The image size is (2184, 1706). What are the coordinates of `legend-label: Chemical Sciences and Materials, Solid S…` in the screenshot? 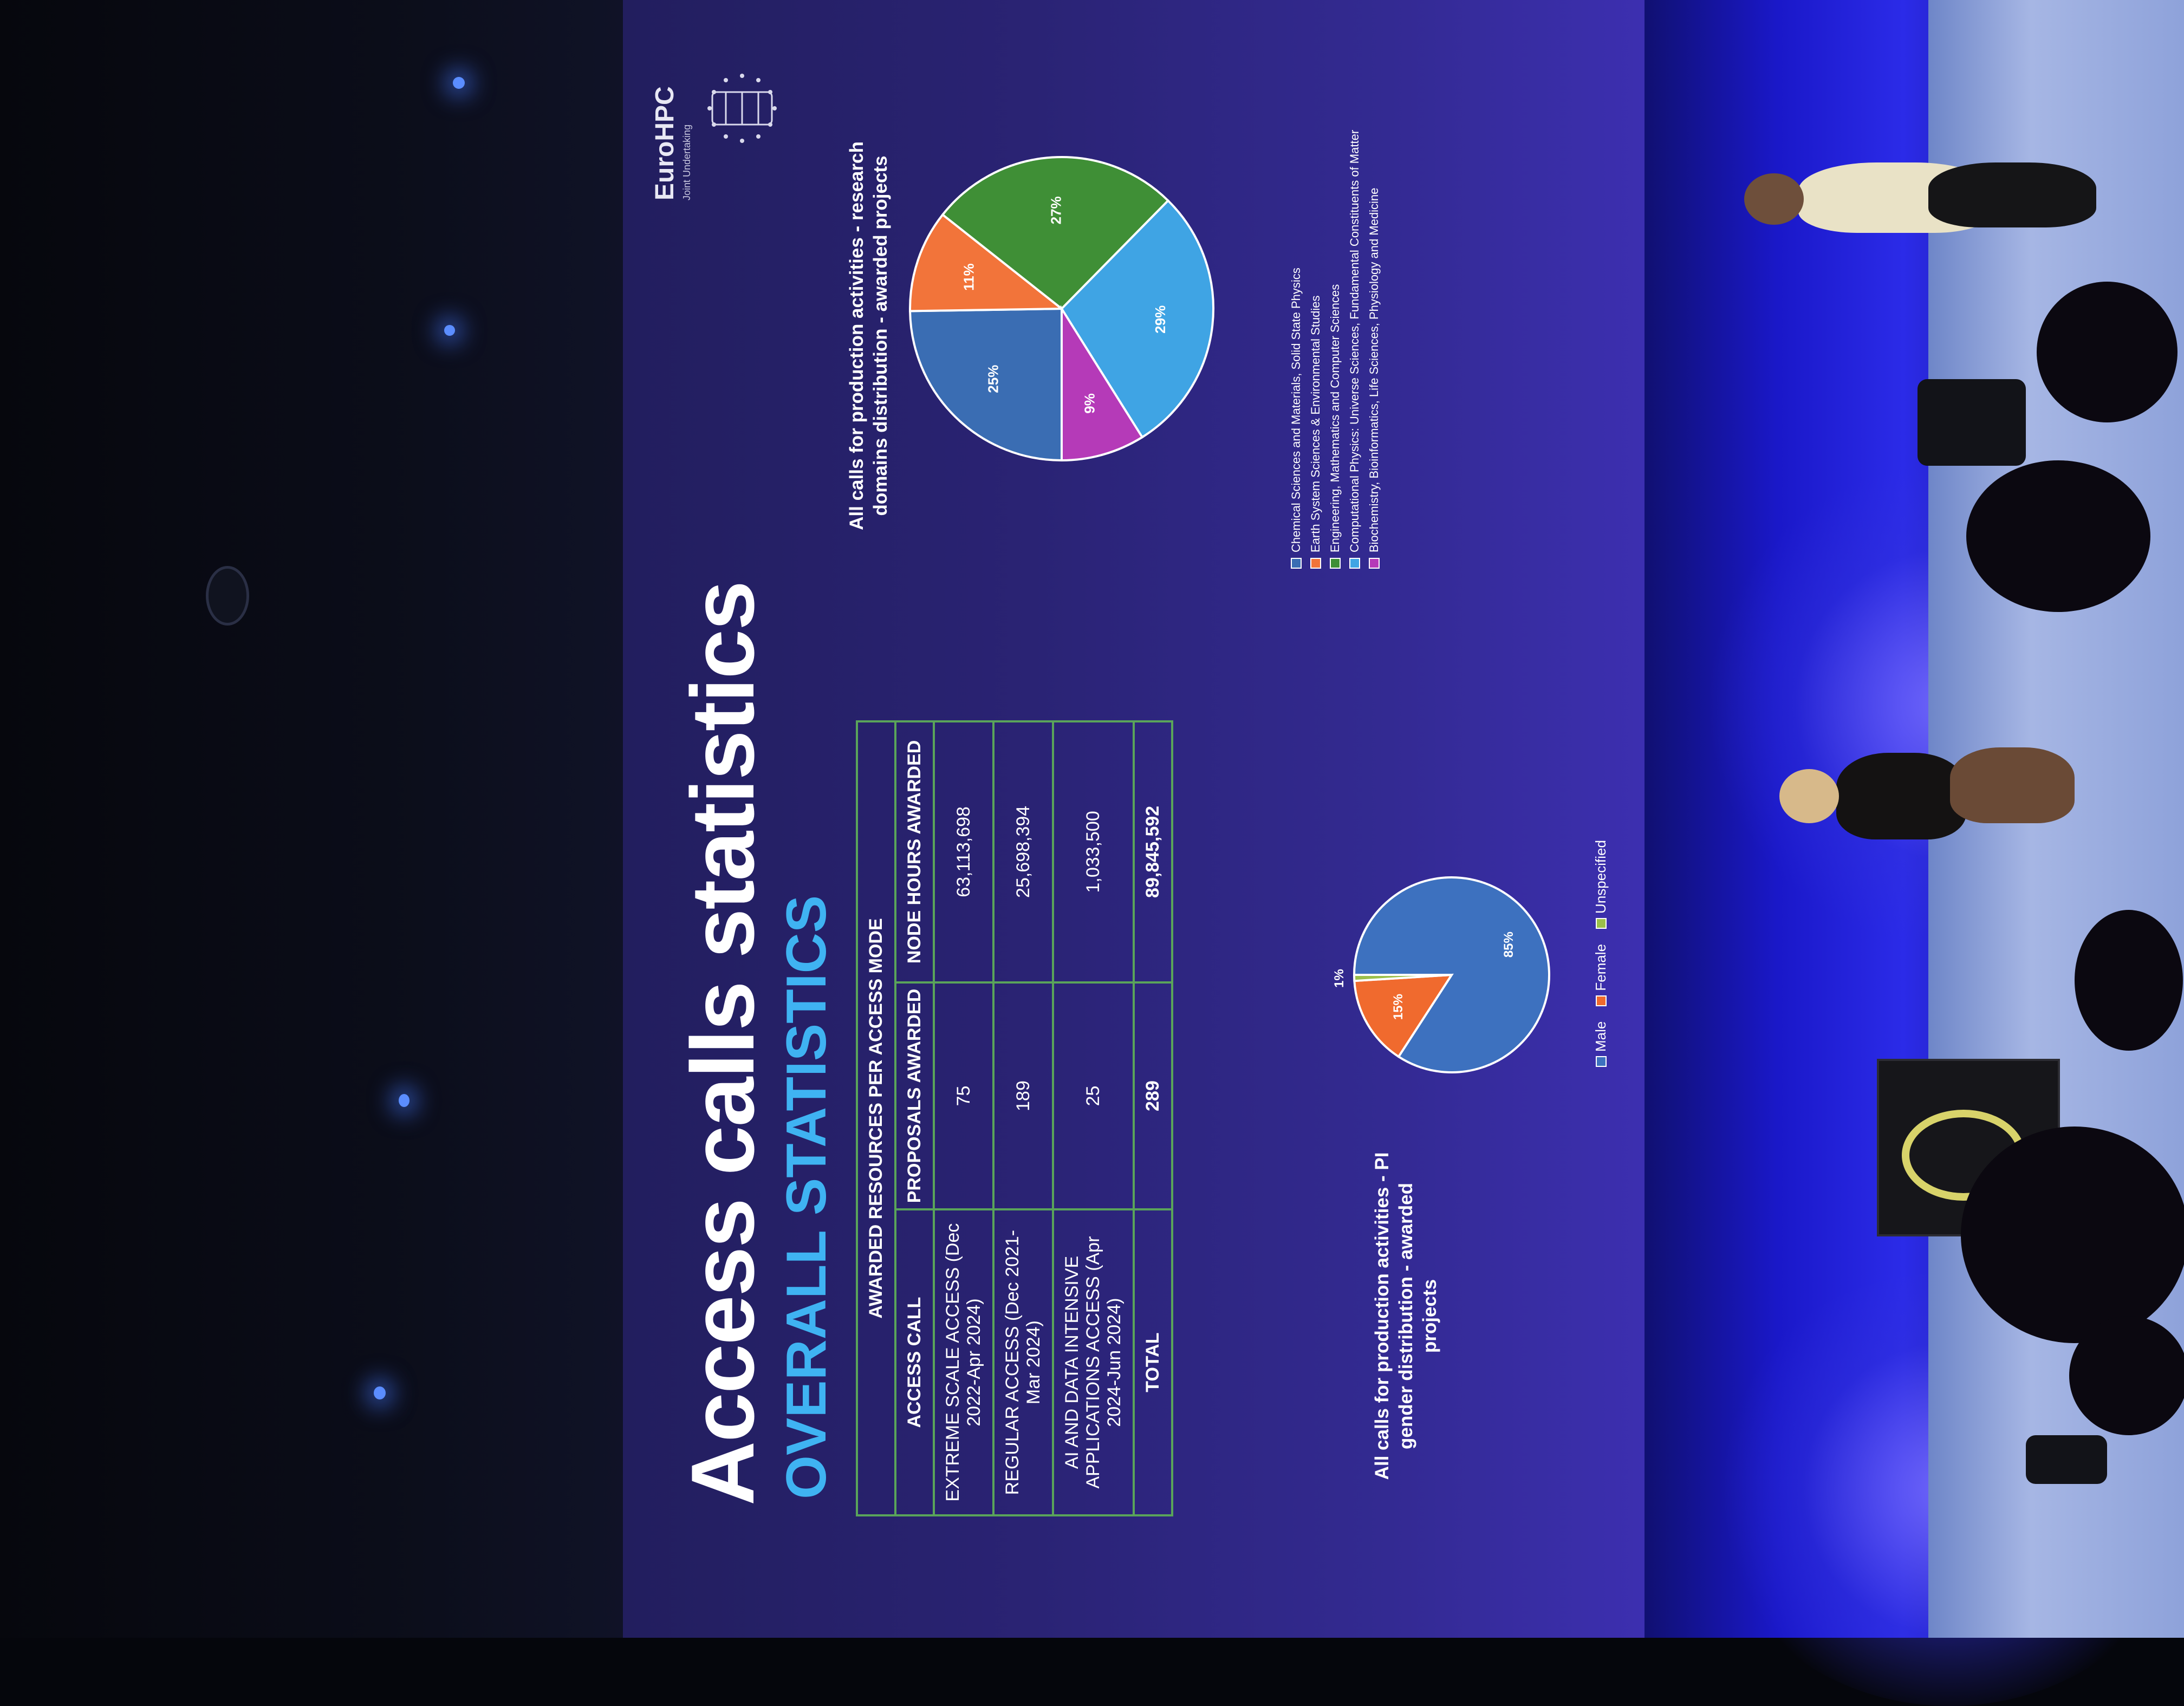 It's located at (1296, 410).